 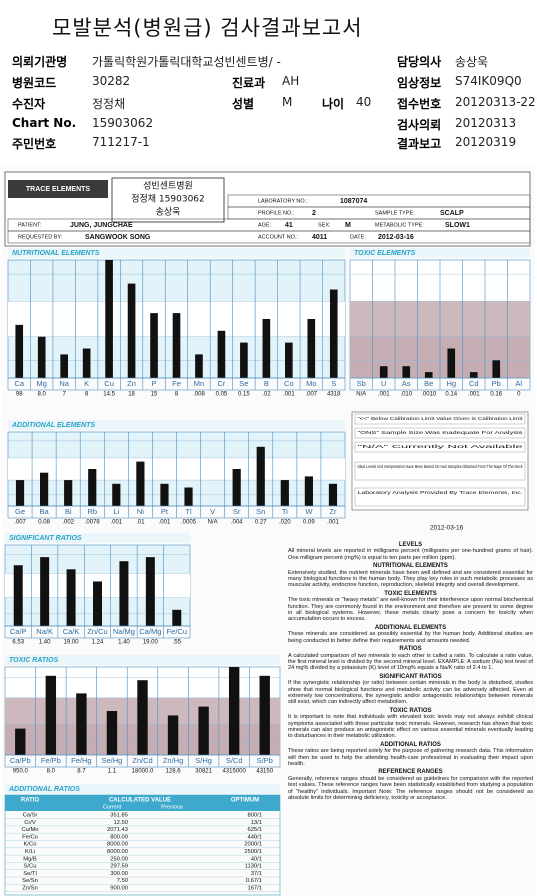 I want to click on panel-value: 8, so click(x=87, y=395).